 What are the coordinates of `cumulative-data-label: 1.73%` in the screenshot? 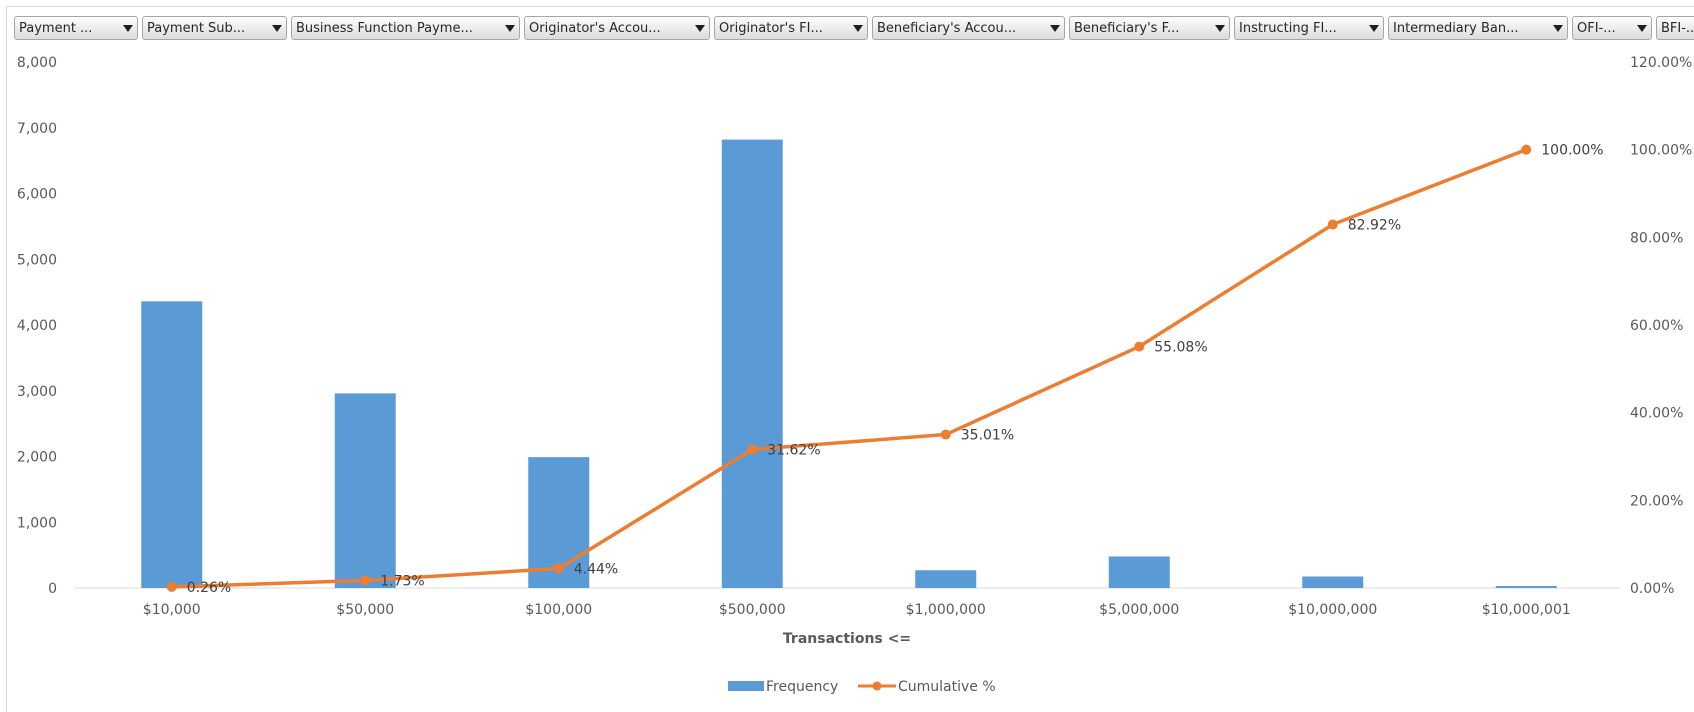 It's located at (402, 581).